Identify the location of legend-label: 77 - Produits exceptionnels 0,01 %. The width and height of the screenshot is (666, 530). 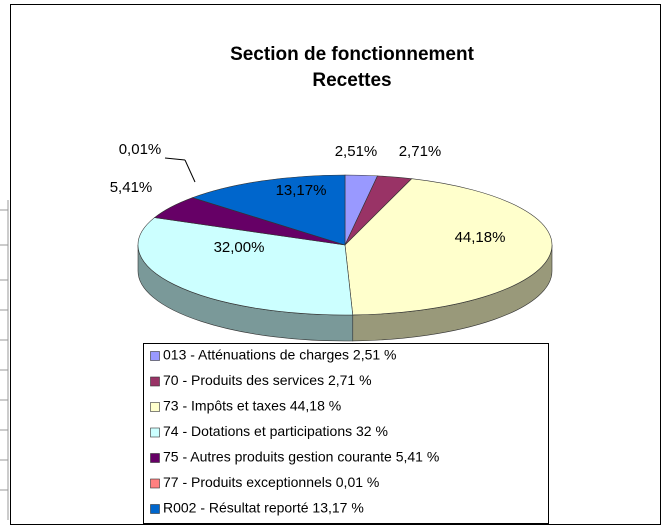
(271, 482).